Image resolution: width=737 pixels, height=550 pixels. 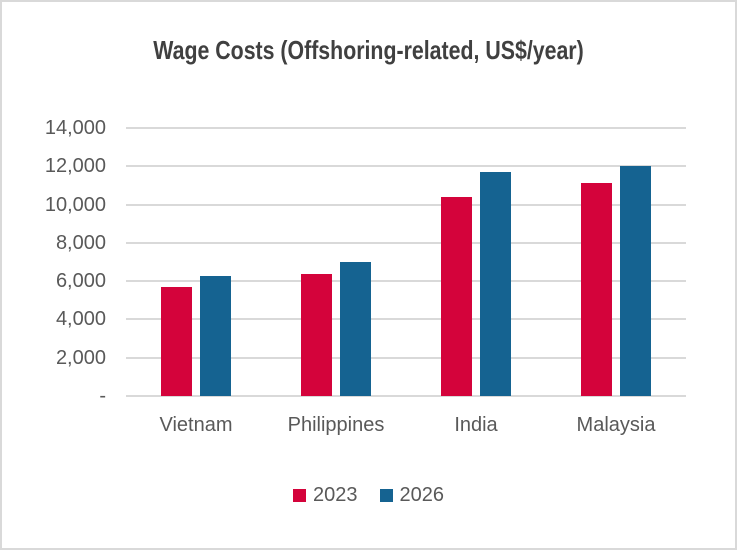 I want to click on legend: 2023 2026, so click(x=368, y=495).